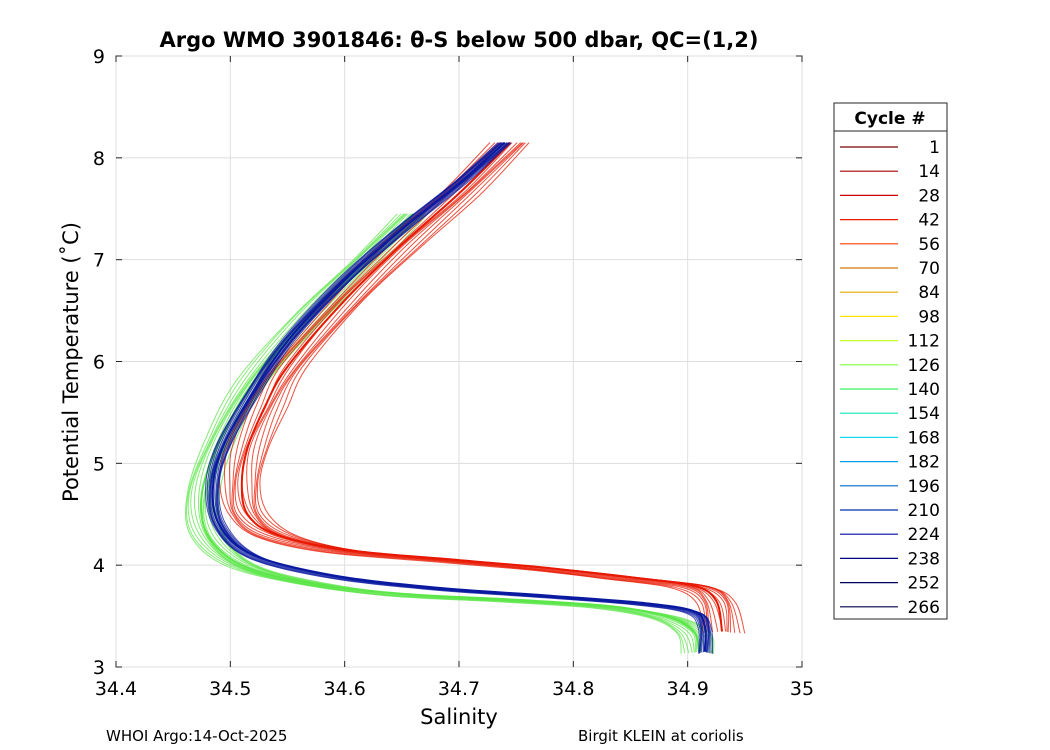 The image size is (1050, 750). I want to click on legend-label: 56, so click(929, 245).